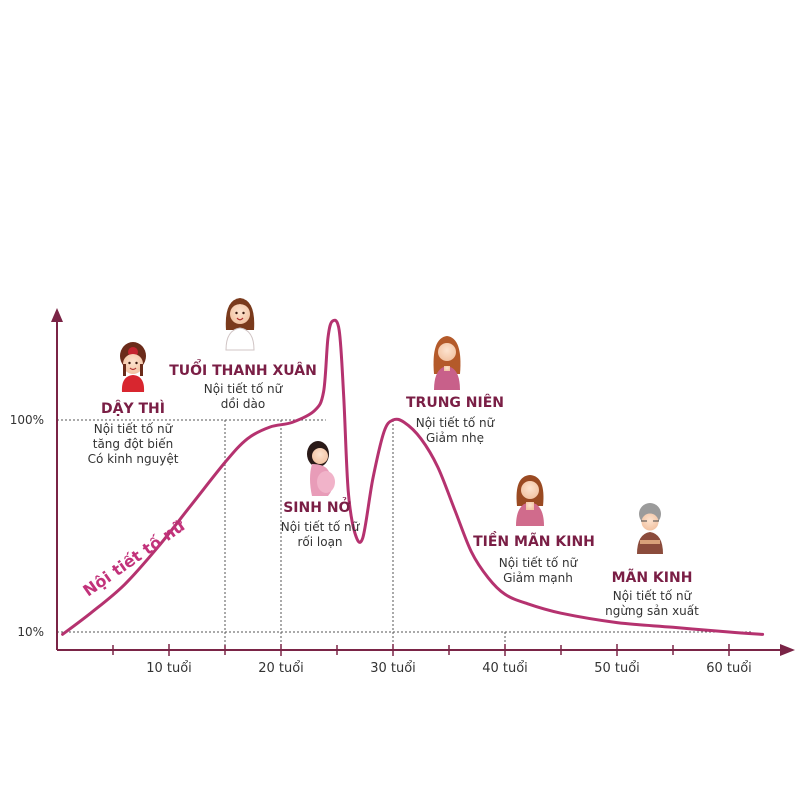  I want to click on stage-title: DẬY THÌ, so click(133, 408).